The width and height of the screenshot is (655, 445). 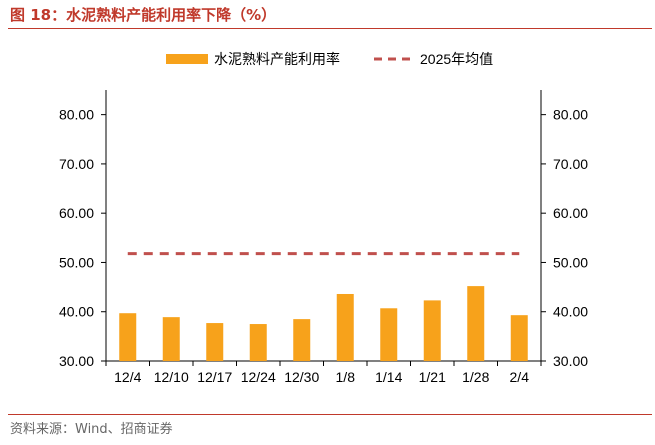 I want to click on y-tick-label: 60.00, so click(x=76, y=213).